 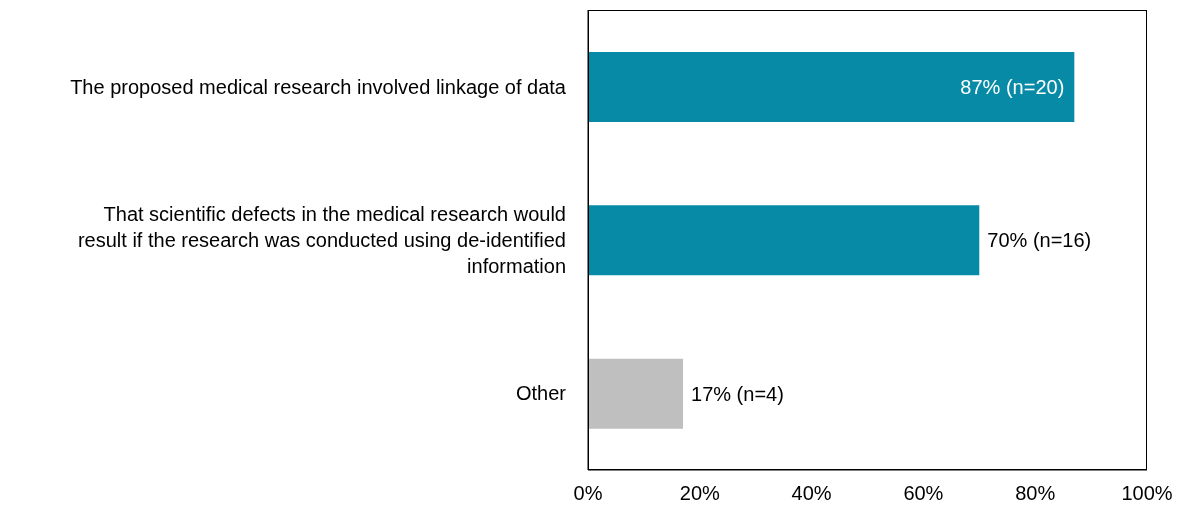 I want to click on x-tick-label: 60%, so click(x=923, y=493).